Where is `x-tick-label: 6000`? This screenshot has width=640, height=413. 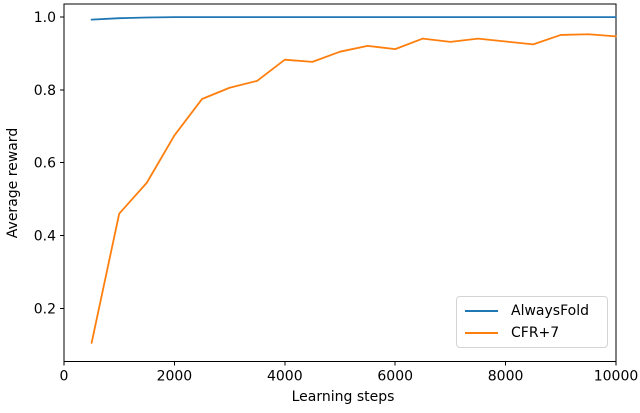 x-tick-label: 6000 is located at coordinates (395, 377).